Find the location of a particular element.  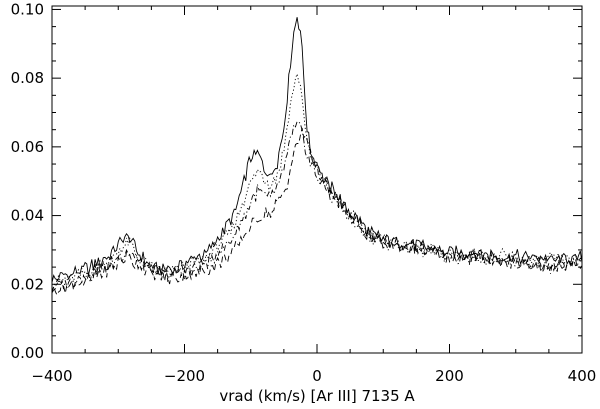

x-tick-label: −400 is located at coordinates (51, 376).